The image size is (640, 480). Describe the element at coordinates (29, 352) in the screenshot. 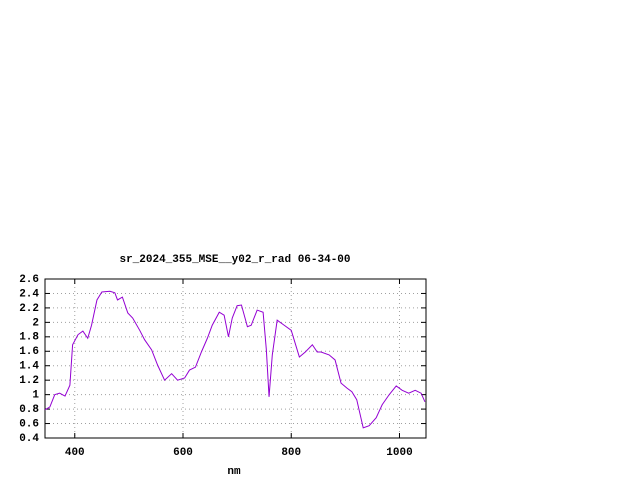

I see `y-tick-label: 1.6` at that location.